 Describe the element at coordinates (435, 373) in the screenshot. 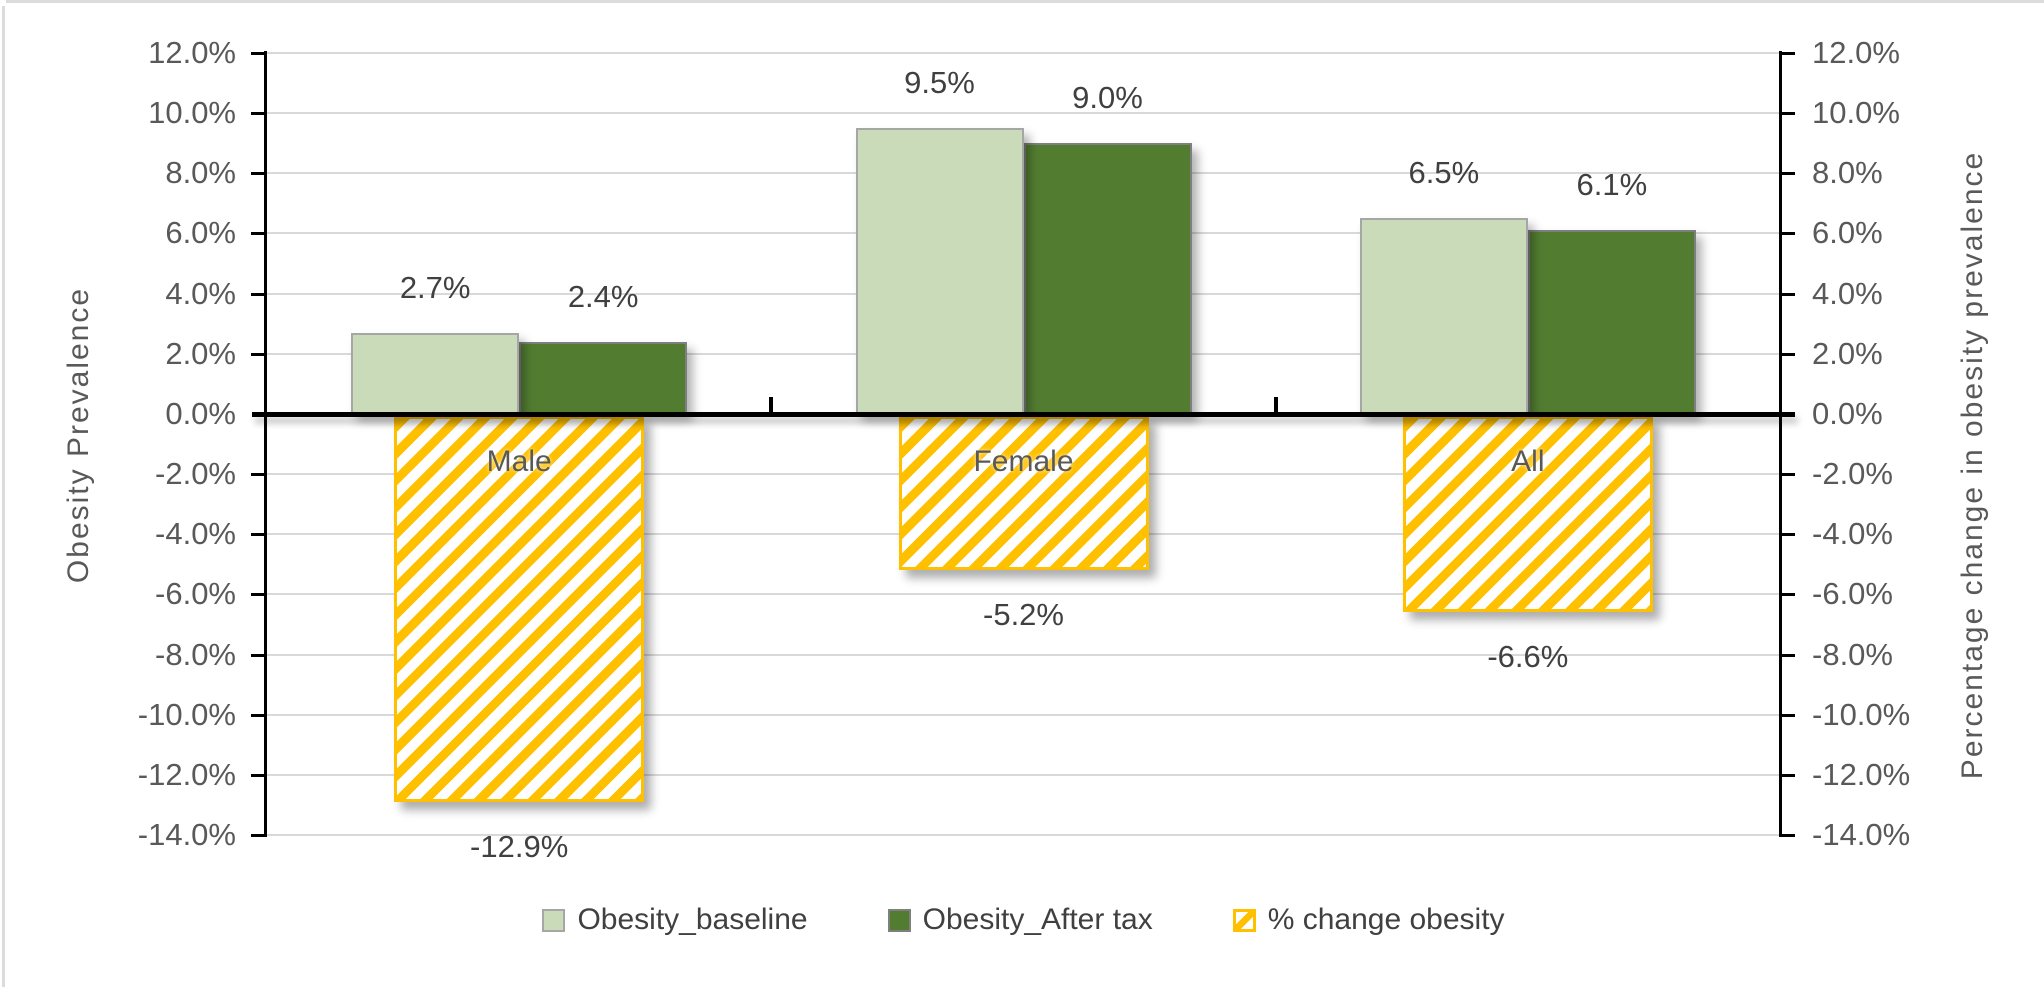

I see `bar-obesity-baseline-male` at that location.